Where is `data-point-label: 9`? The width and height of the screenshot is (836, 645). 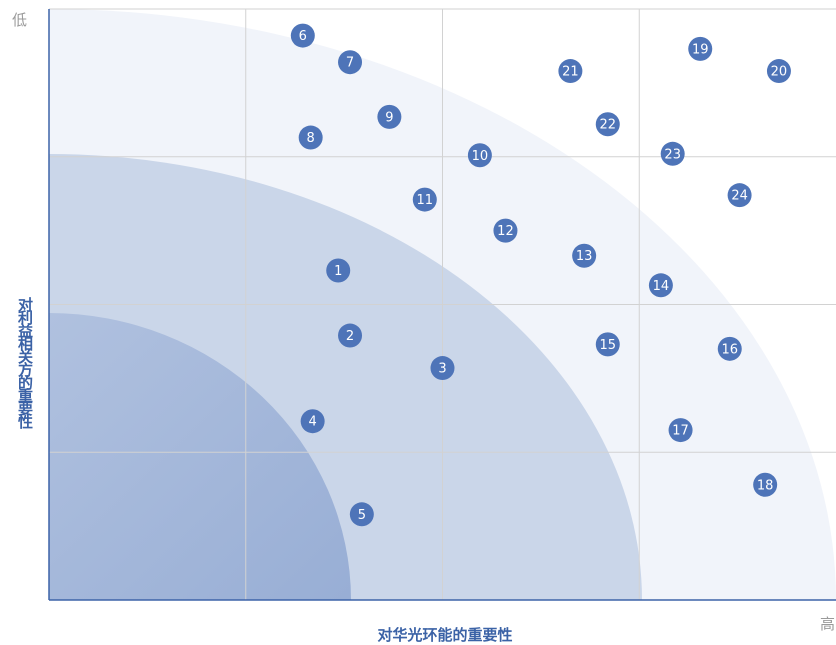
data-point-label: 9 is located at coordinates (389, 117).